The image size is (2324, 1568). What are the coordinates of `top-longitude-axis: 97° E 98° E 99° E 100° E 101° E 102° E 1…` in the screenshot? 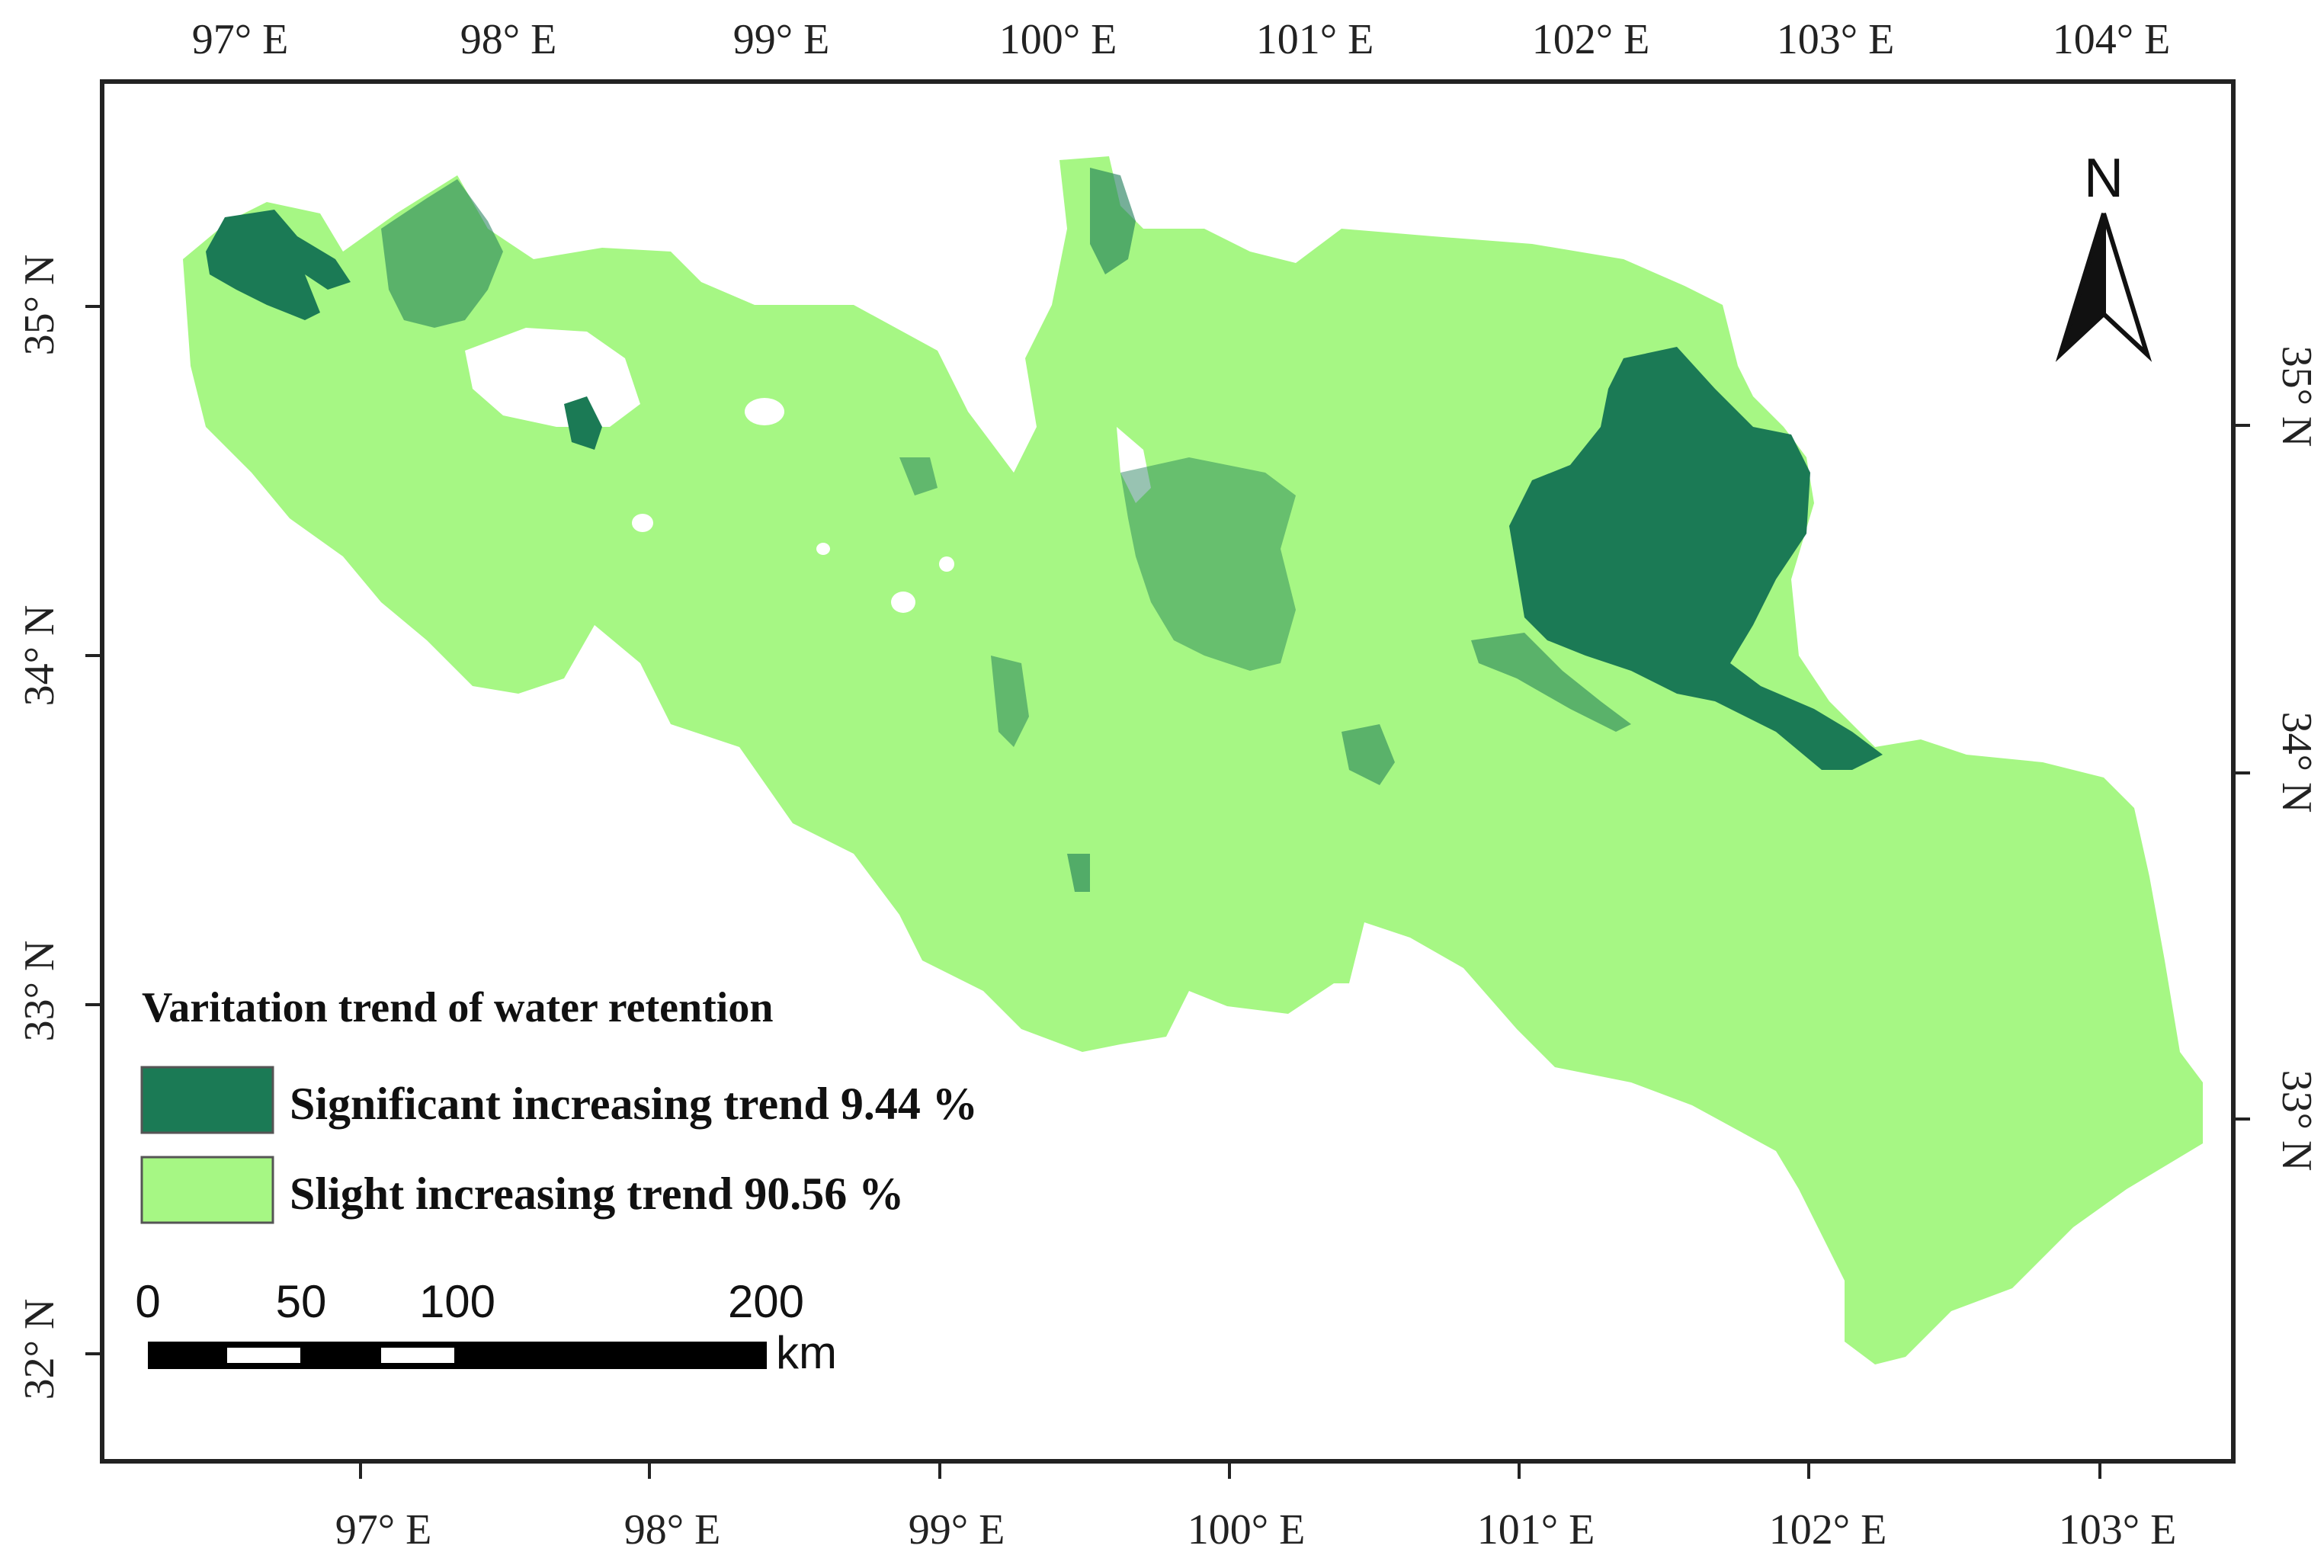 It's located at (1181, 39).